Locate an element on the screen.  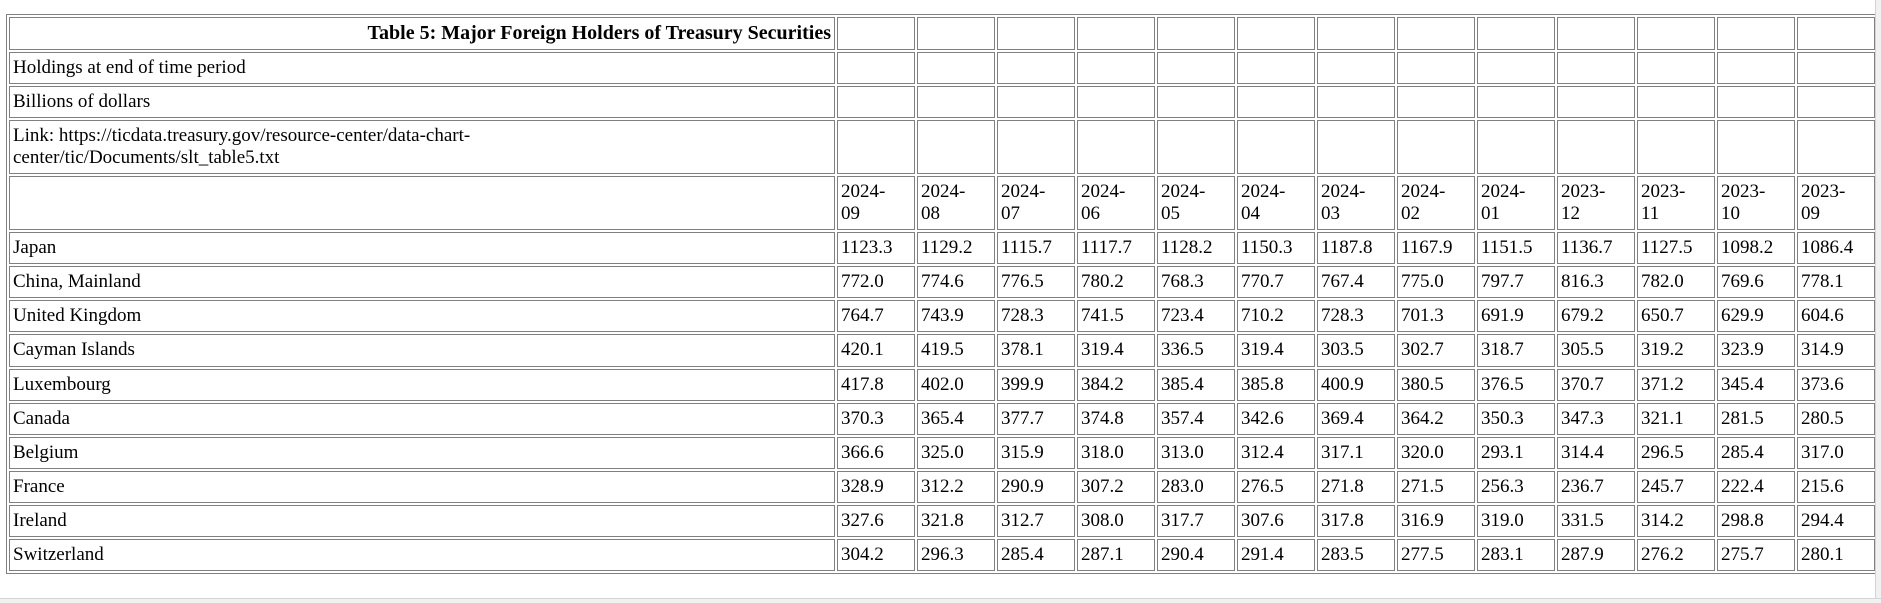
value-cell: 281.5 is located at coordinates (1756, 418).